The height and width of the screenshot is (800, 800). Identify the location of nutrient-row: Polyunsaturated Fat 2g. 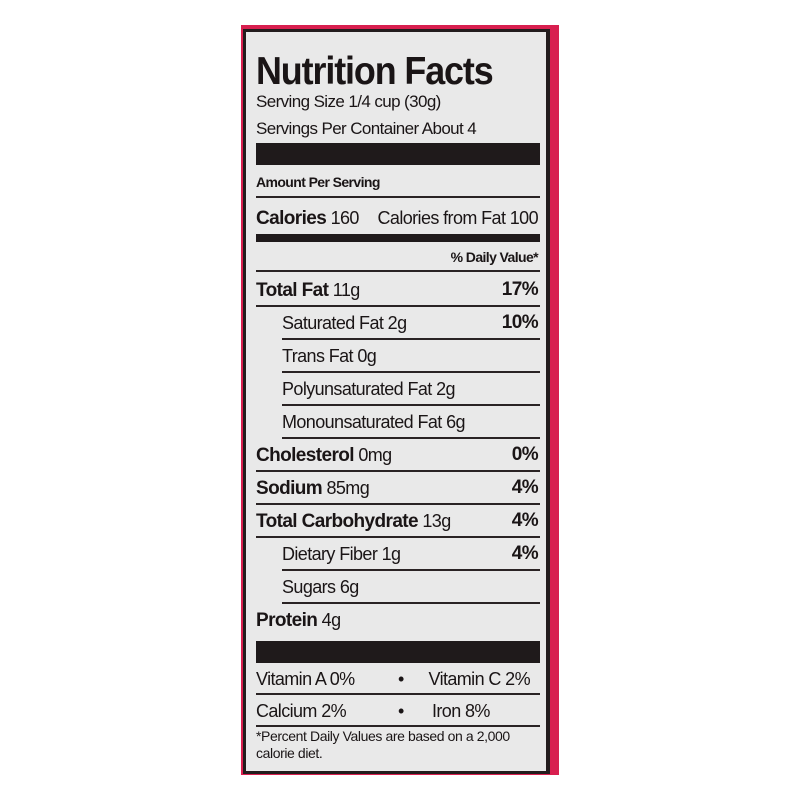
(411, 389).